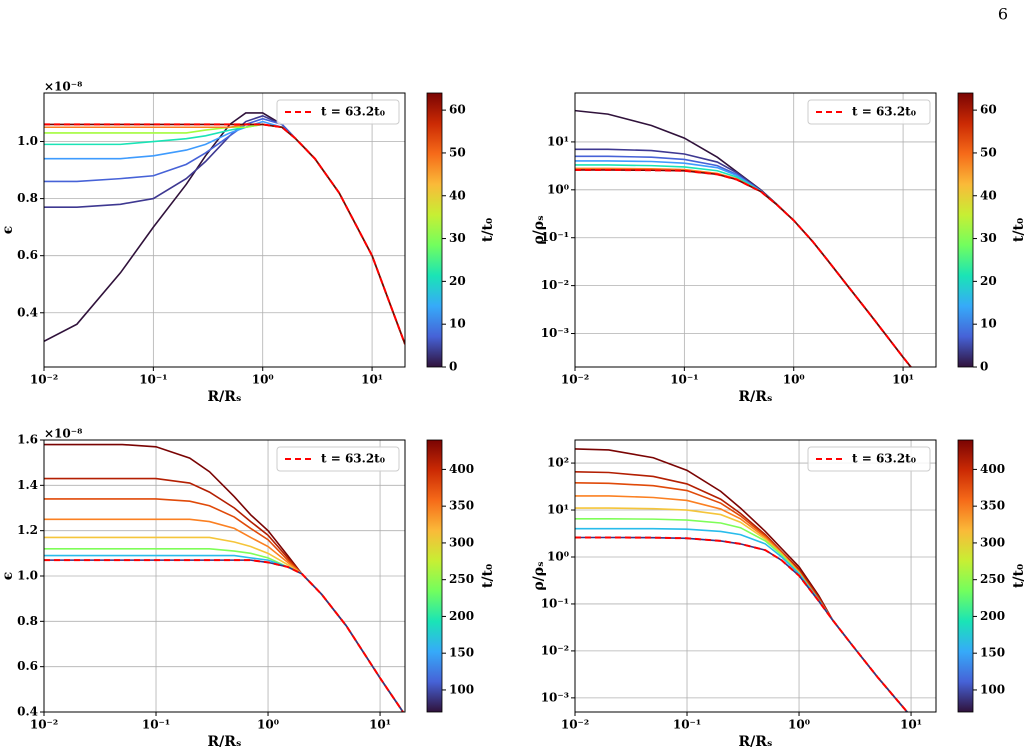  What do you see at coordinates (988, 238) in the screenshot?
I see `colorbar-tick-label: 30` at bounding box center [988, 238].